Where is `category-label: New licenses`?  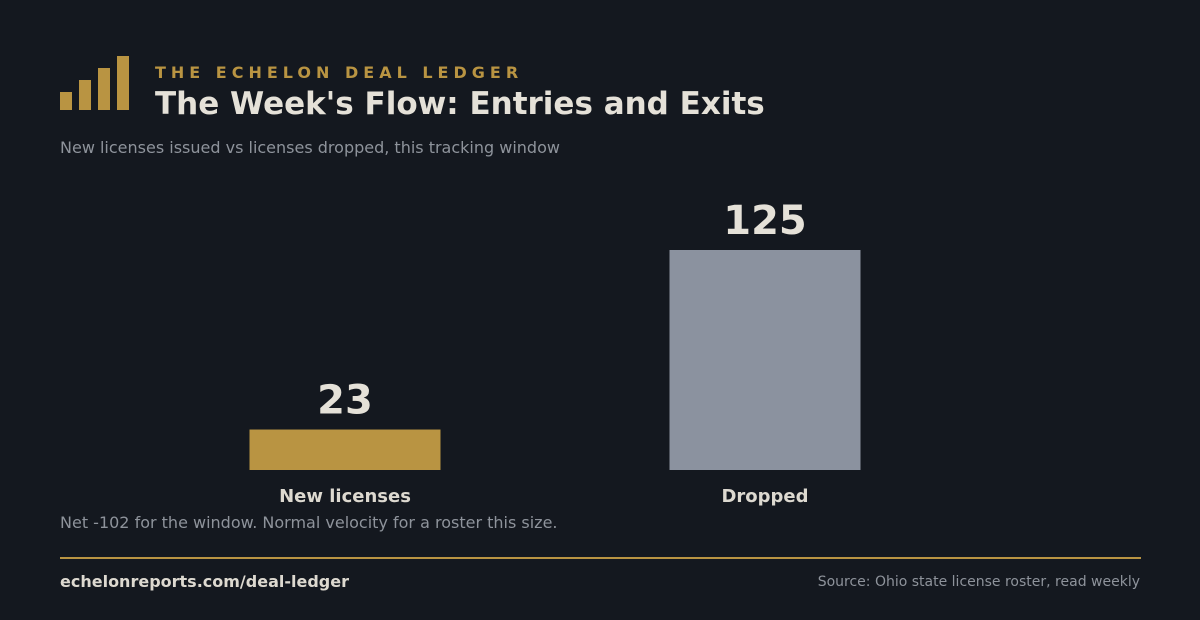
category-label: New licenses is located at coordinates (345, 496).